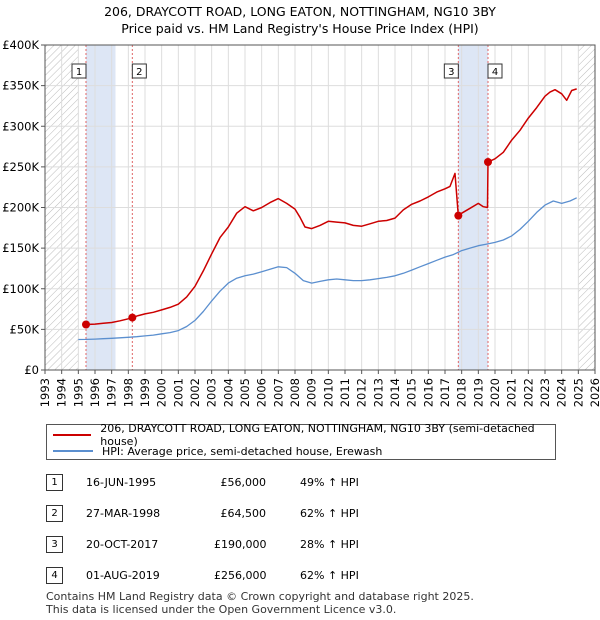  What do you see at coordinates (295, 392) in the screenshot?
I see `x-tick-label: 2008` at bounding box center [295, 392].